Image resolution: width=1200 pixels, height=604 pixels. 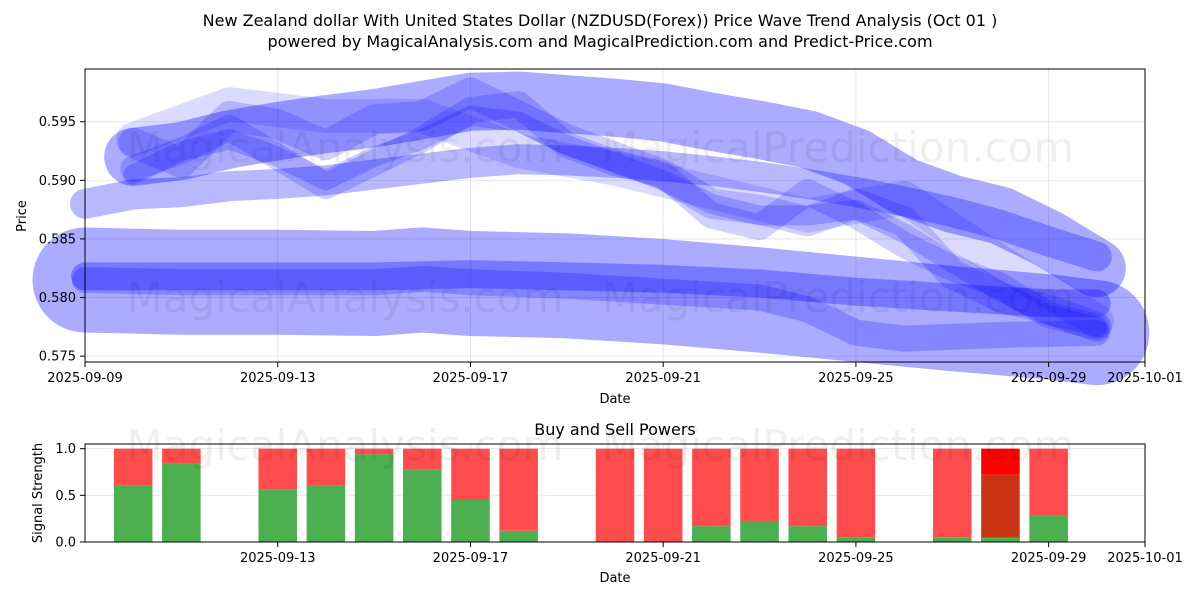 What do you see at coordinates (1145, 558) in the screenshot?
I see `signal-x-tick-label: 2025-10-01` at bounding box center [1145, 558].